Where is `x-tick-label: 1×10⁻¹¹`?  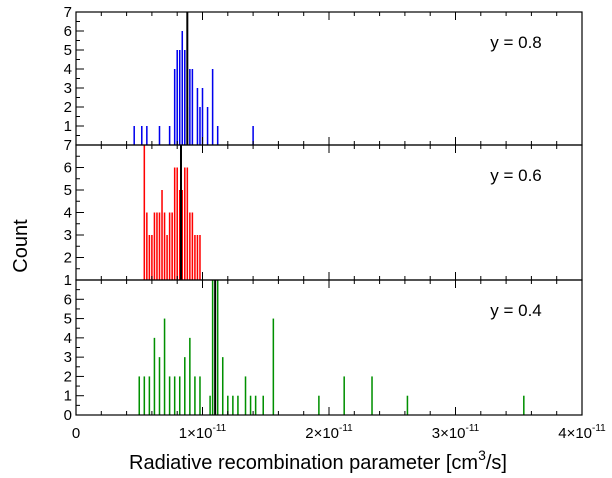 x-tick-label: 1×10⁻¹¹ is located at coordinates (203, 432).